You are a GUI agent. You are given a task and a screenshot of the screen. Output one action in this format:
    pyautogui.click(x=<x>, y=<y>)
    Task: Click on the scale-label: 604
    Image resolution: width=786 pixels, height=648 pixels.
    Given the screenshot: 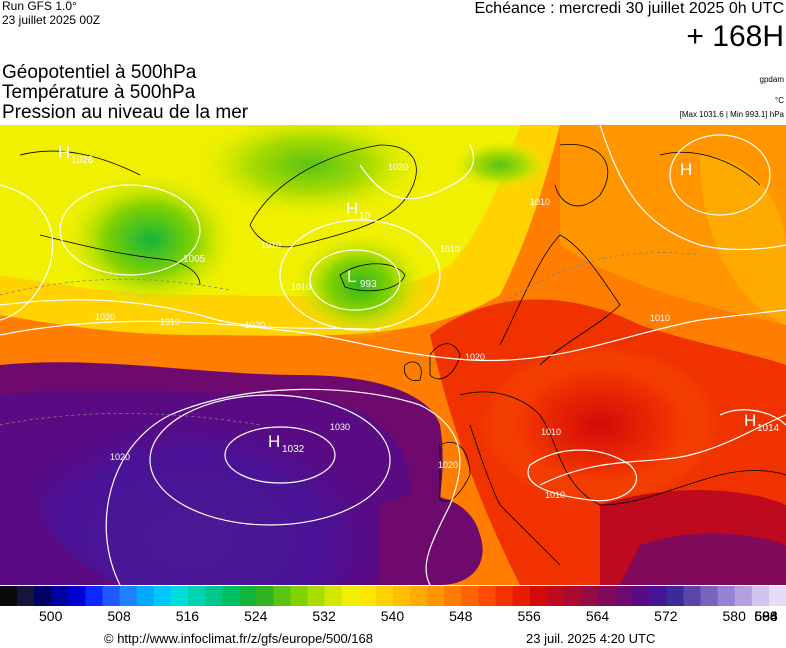 What is the action you would take?
    pyautogui.click(x=766, y=616)
    